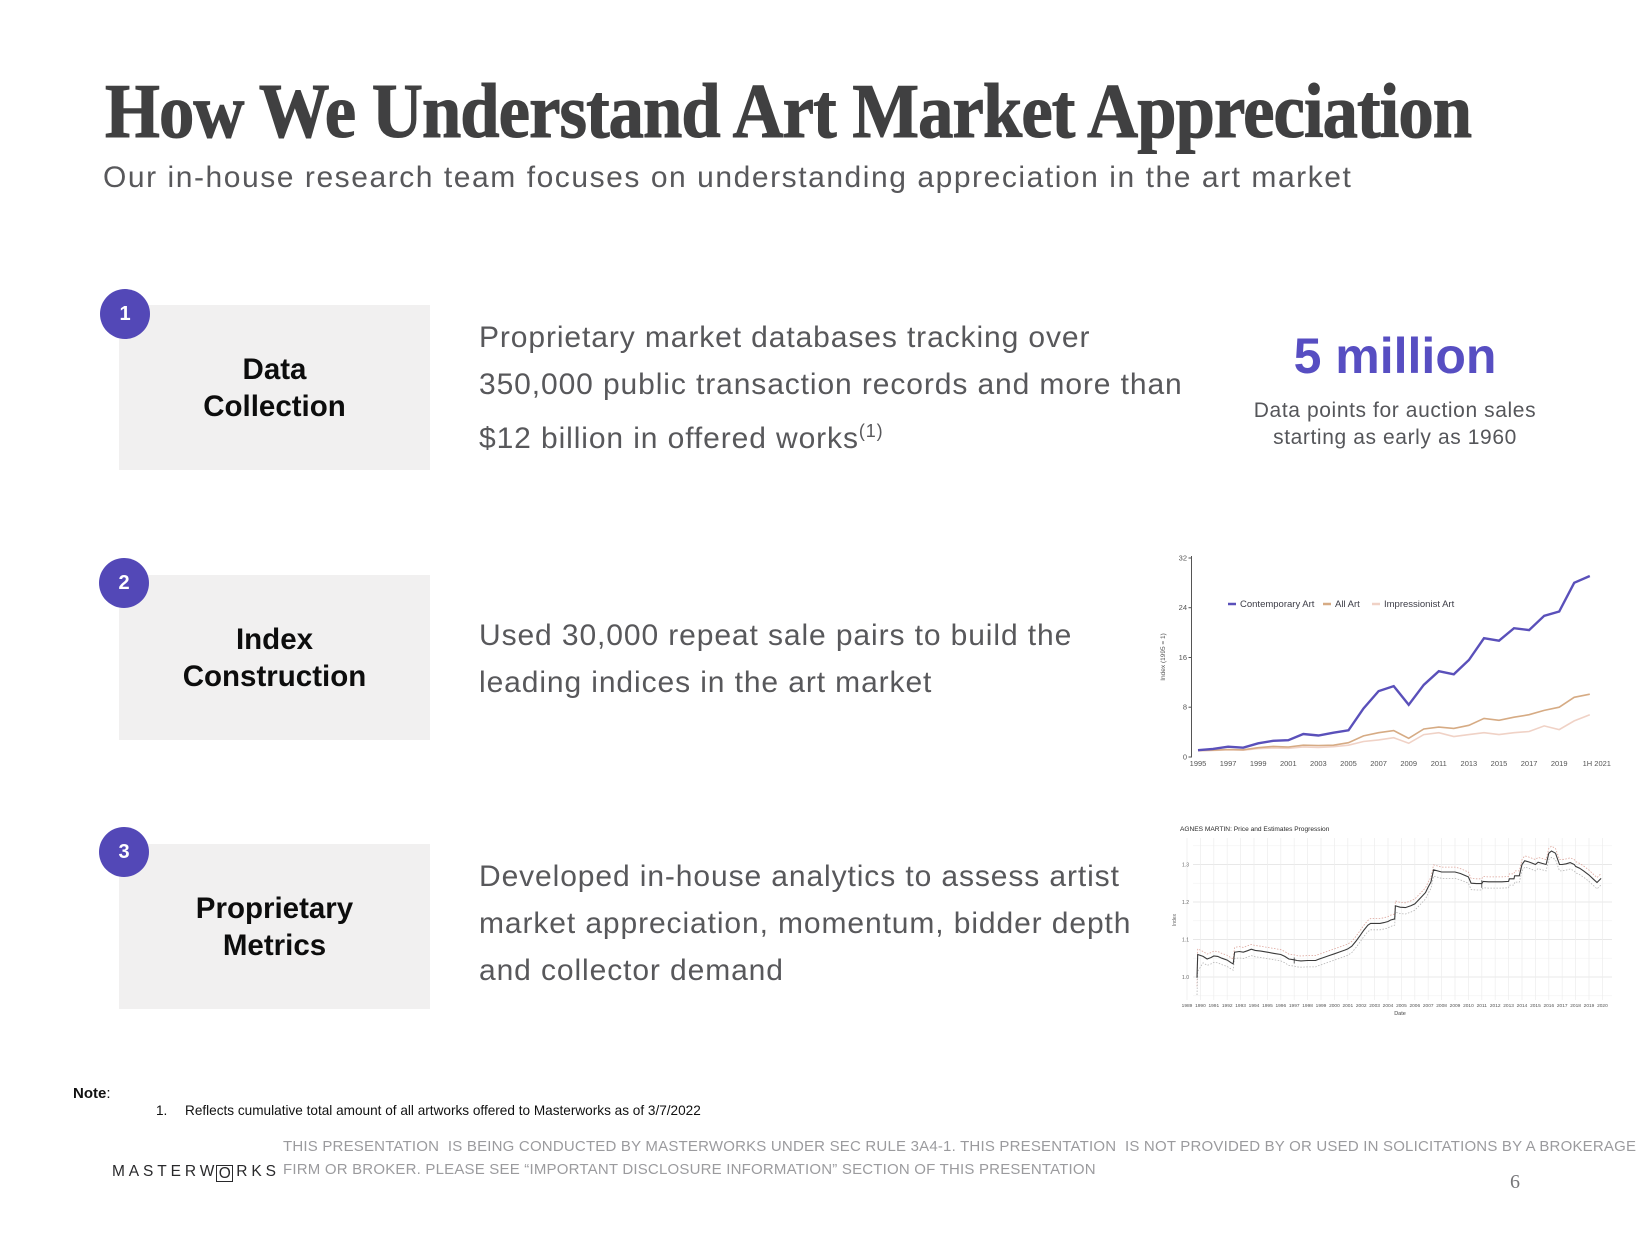 The height and width of the screenshot is (1233, 1647). What do you see at coordinates (1185, 865) in the screenshot?
I see `svg-text: 1.3` at bounding box center [1185, 865].